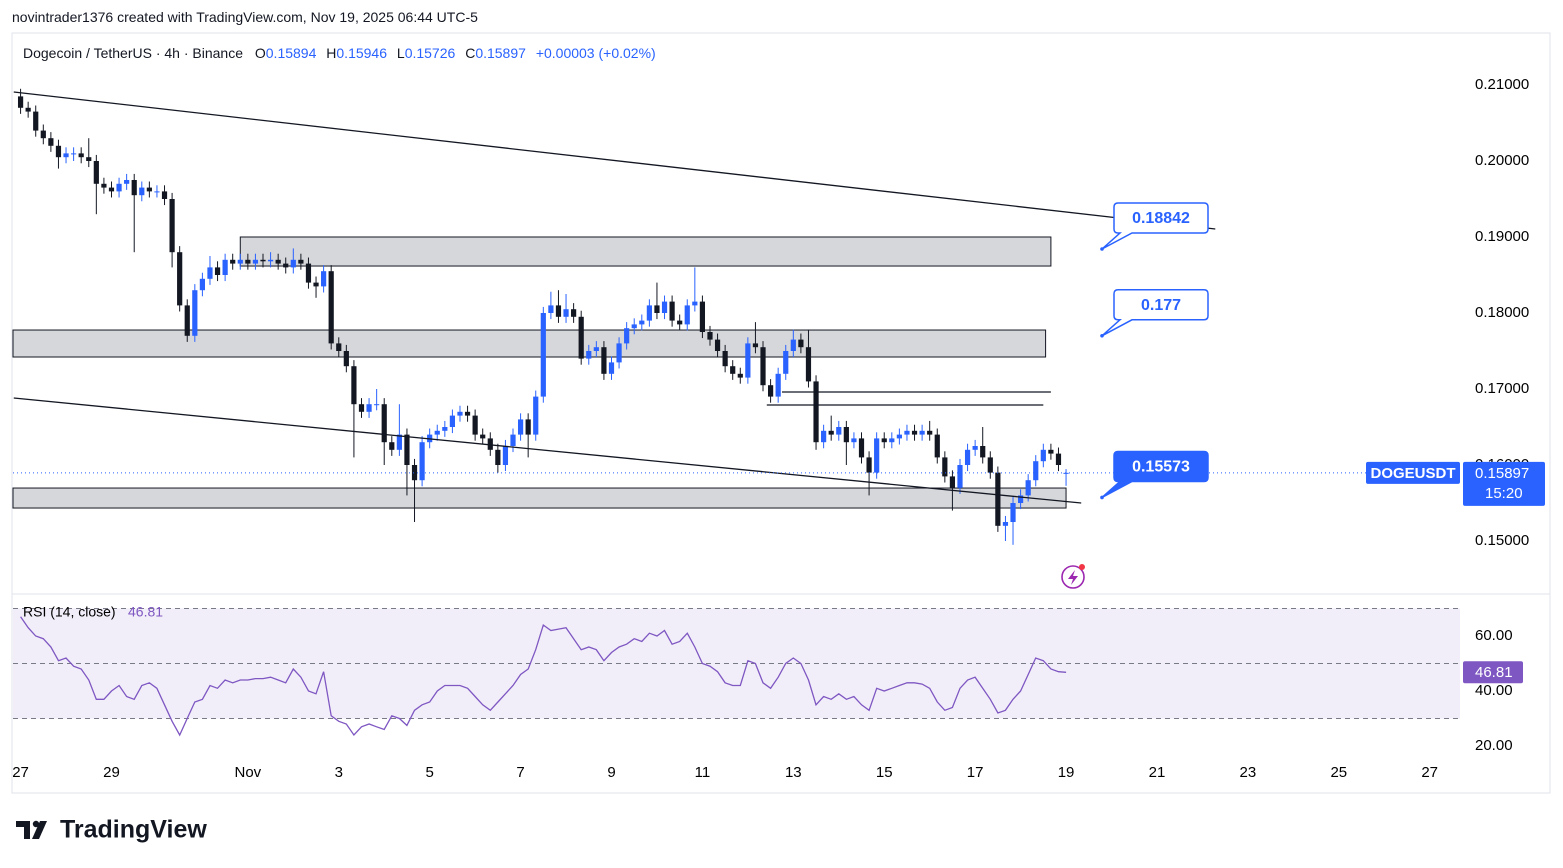  Describe the element at coordinates (1502, 84) in the screenshot. I see `y-tick-label: 0.21000` at that location.